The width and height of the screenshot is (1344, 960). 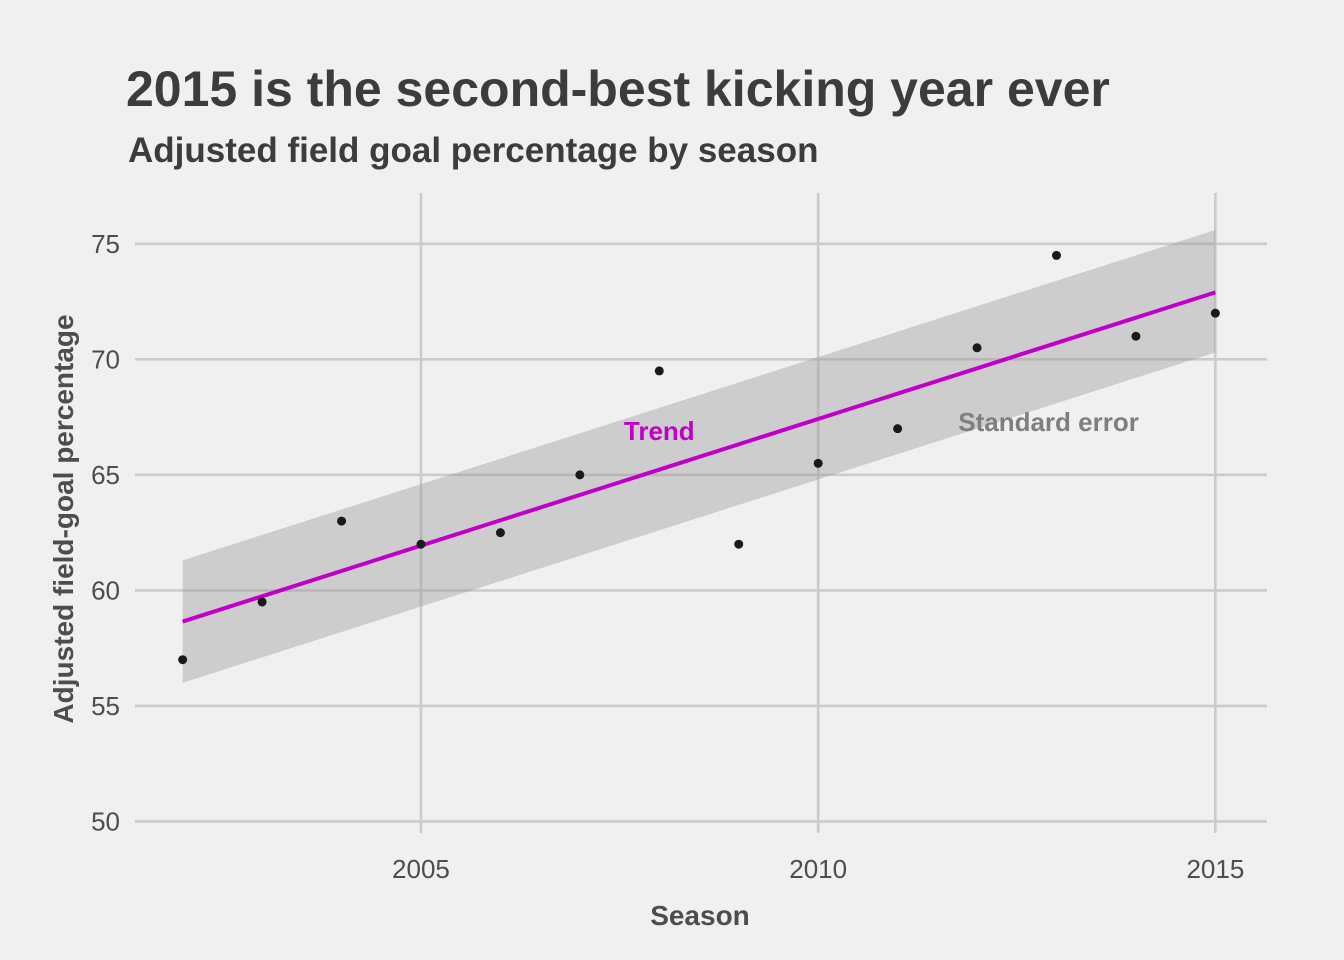 What do you see at coordinates (105, 590) in the screenshot?
I see `y-tick-label: 60` at bounding box center [105, 590].